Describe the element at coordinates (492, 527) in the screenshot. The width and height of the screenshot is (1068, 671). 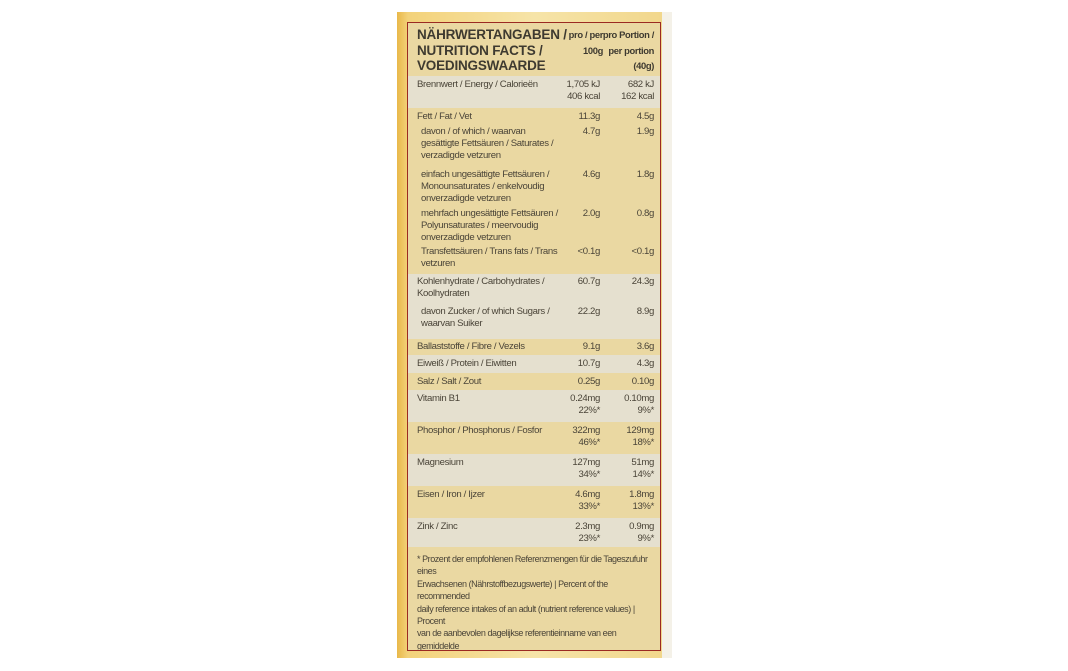
I see `nutrient-label: Zink / Zinc` at that location.